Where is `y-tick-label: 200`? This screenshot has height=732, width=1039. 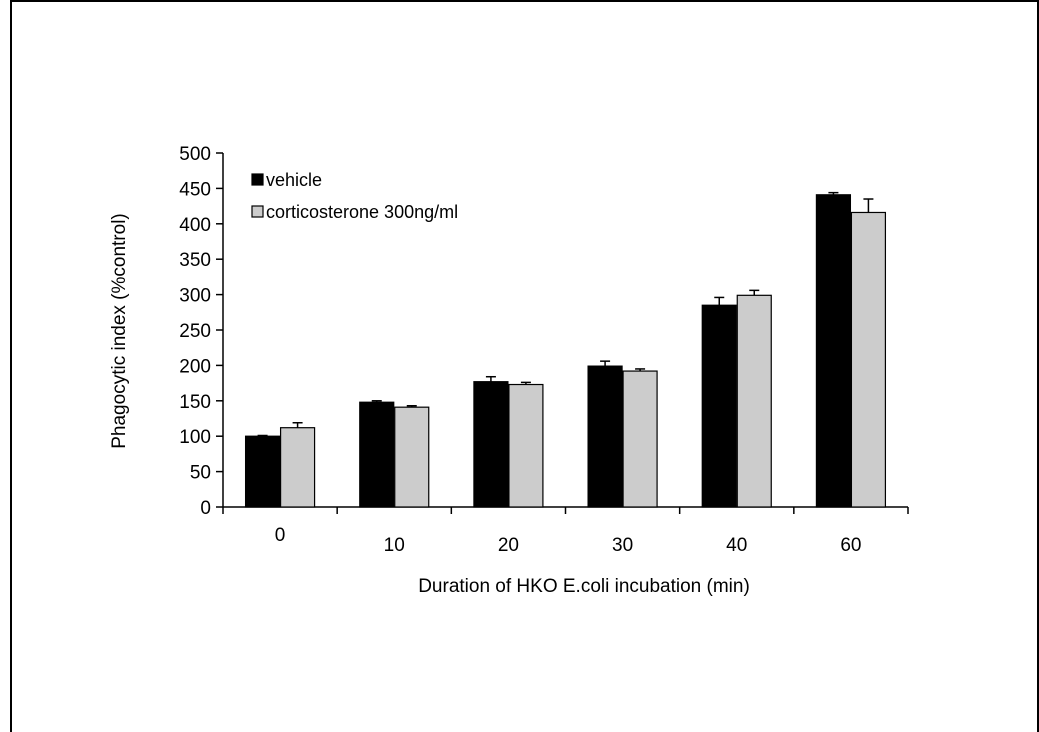
y-tick-label: 200 is located at coordinates (195, 366).